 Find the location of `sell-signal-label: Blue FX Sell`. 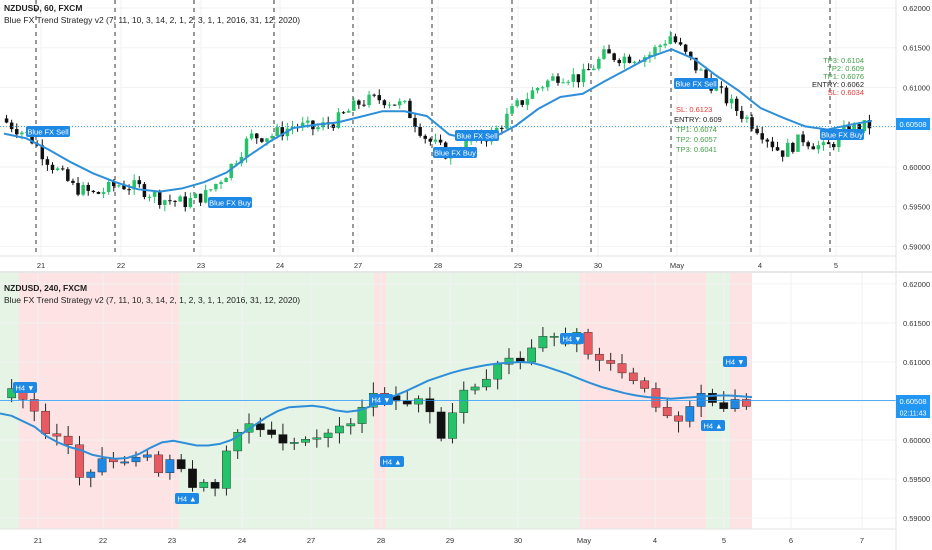

sell-signal-label: Blue FX Sell is located at coordinates (48, 131).